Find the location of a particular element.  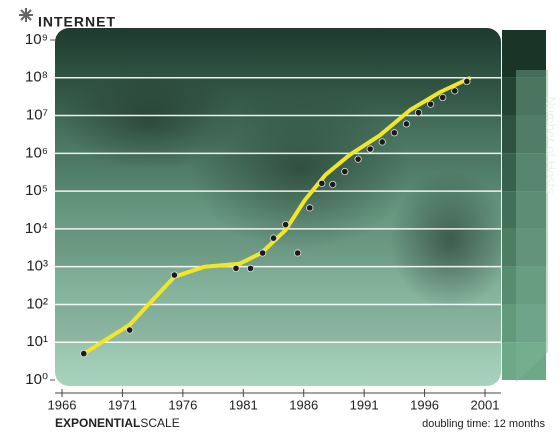

y-tick-label: 10⁷ is located at coordinates (37, 115).